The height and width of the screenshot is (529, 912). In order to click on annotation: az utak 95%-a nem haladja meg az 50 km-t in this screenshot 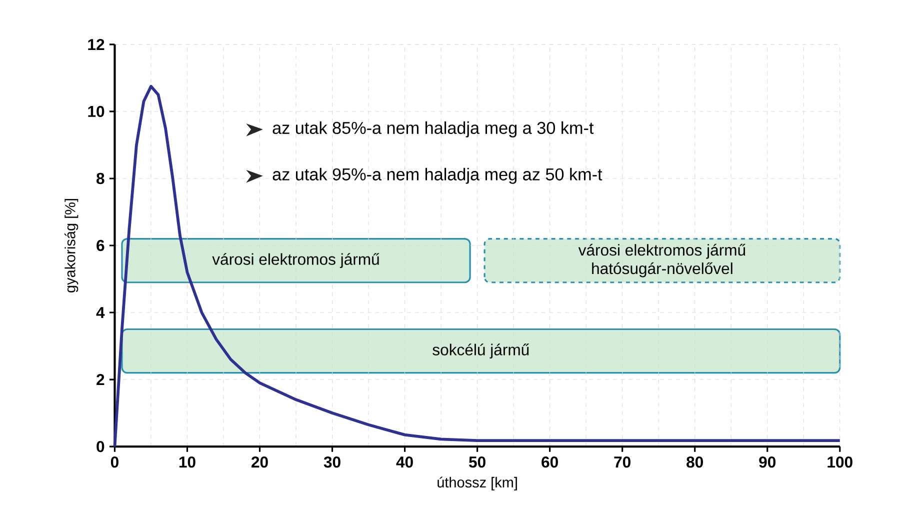, I will do `click(437, 176)`.